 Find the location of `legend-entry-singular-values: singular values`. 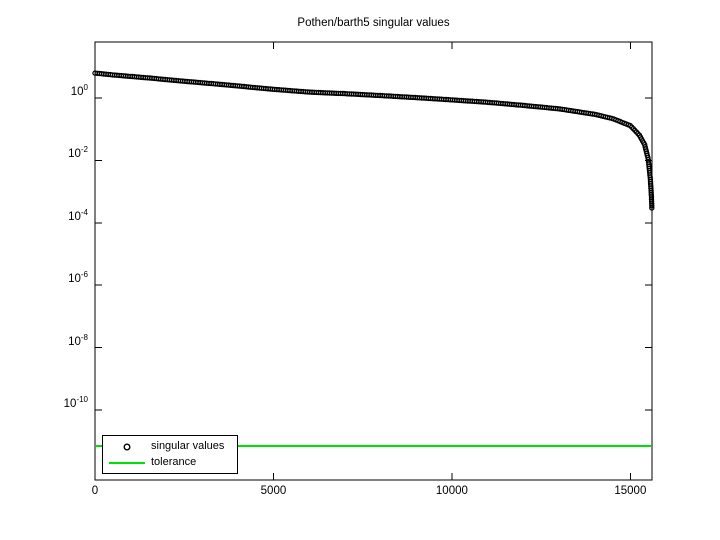

legend-entry-singular-values: singular values is located at coordinates (170, 447).